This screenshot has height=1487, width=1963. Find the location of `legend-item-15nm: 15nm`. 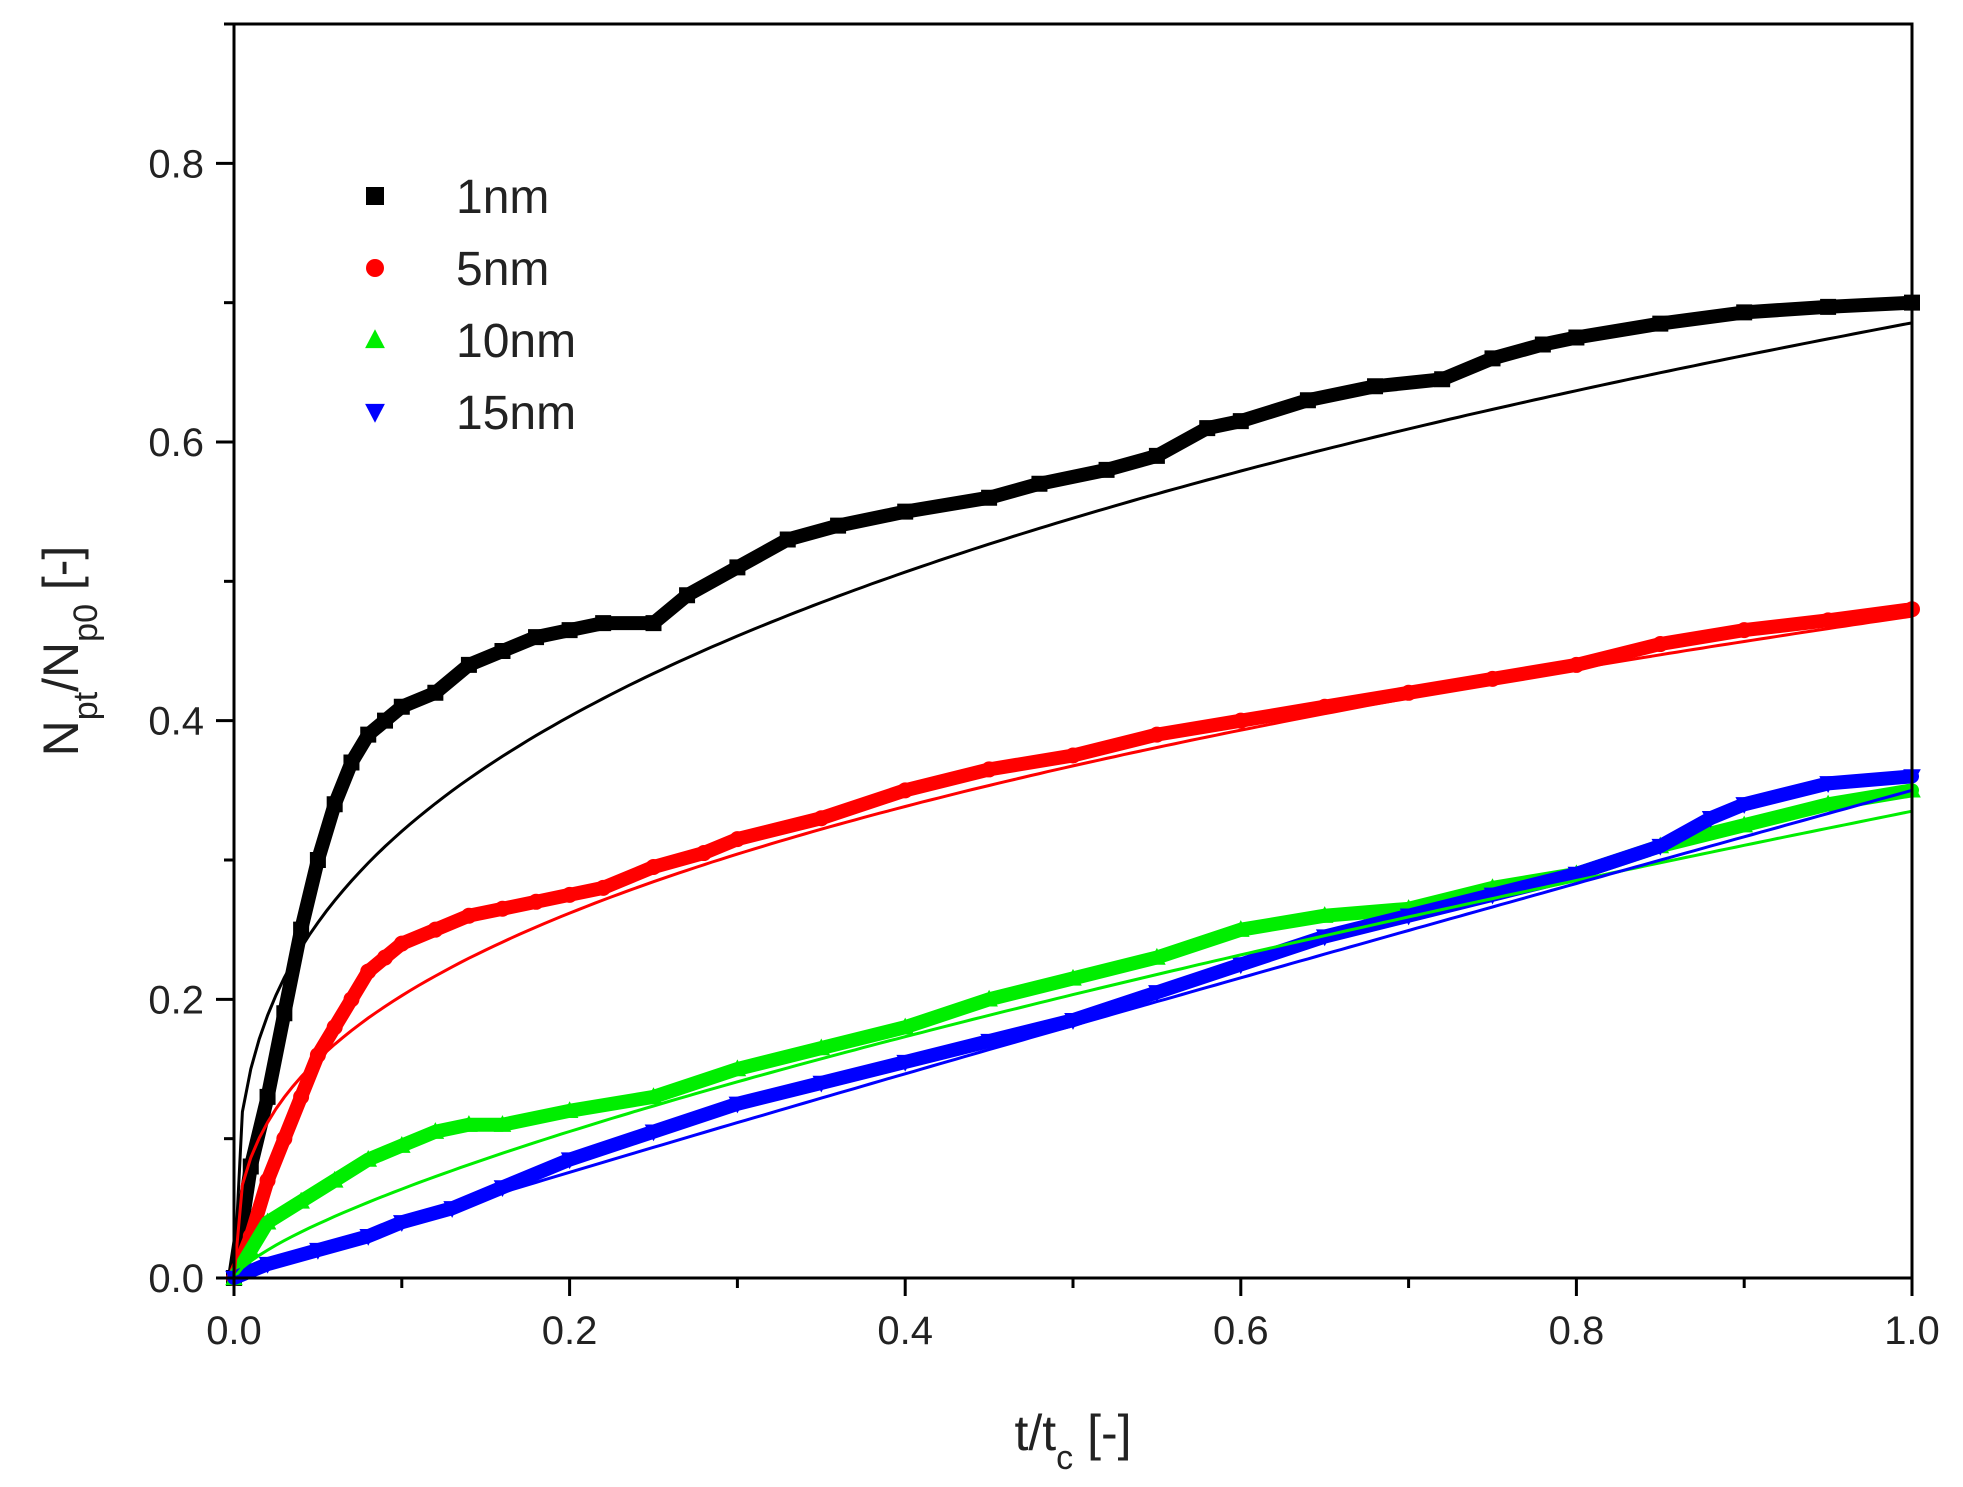

legend-item-15nm: 15nm is located at coordinates (470, 413).